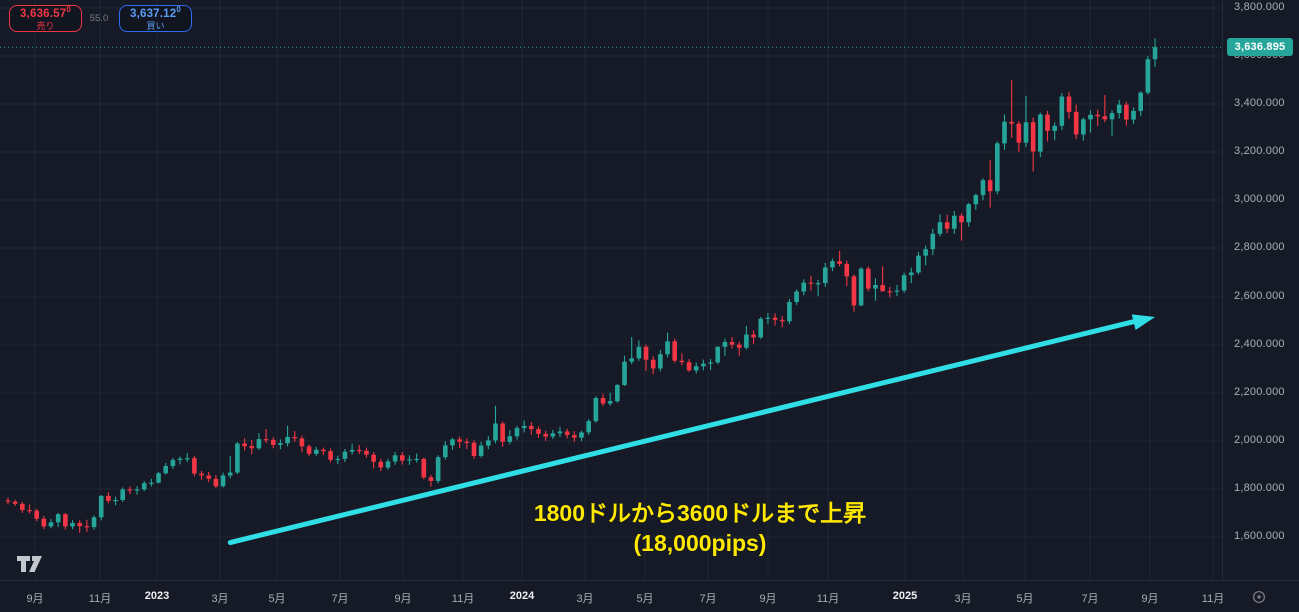 This screenshot has height=612, width=1299. What do you see at coordinates (1259, 392) in the screenshot?
I see `price-tick-label: 2,200.000` at bounding box center [1259, 392].